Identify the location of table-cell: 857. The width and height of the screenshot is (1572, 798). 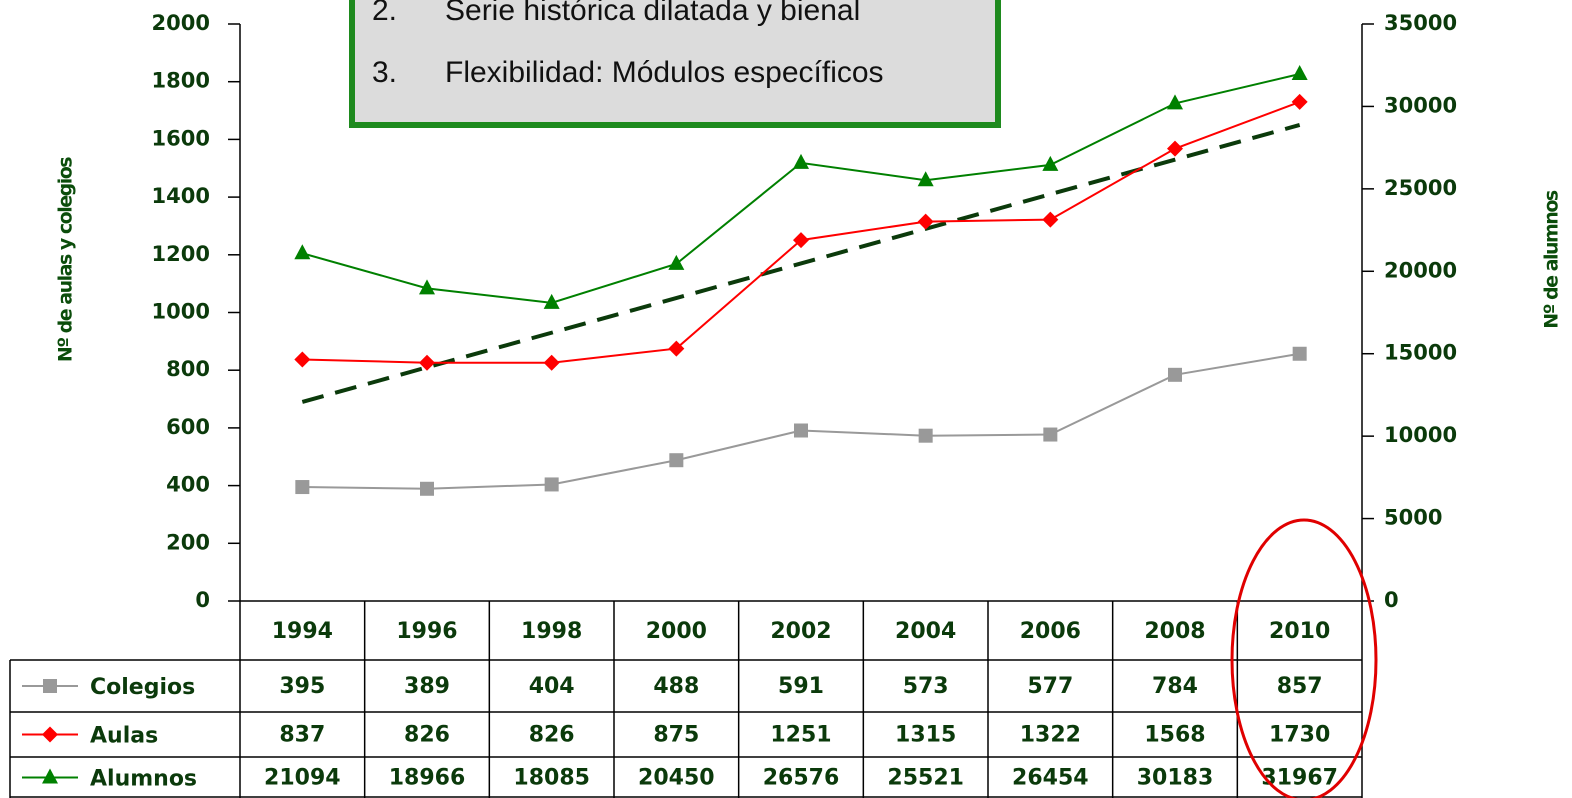
(1300, 686).